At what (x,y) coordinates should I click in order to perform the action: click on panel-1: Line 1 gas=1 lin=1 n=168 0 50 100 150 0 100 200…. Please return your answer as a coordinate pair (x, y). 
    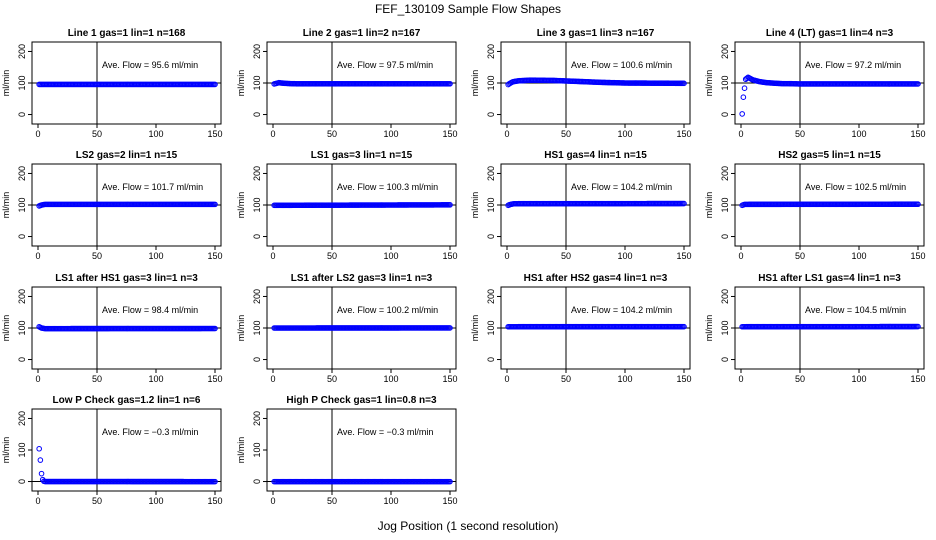
    Looking at the image, I should click on (112, 83).